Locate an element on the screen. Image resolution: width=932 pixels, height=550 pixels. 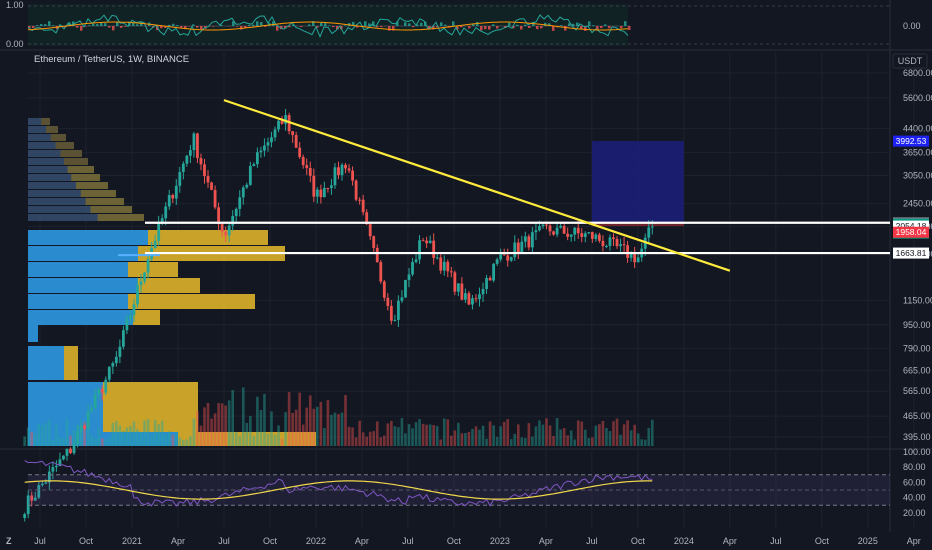
currency-label: USDT is located at coordinates (910, 61).